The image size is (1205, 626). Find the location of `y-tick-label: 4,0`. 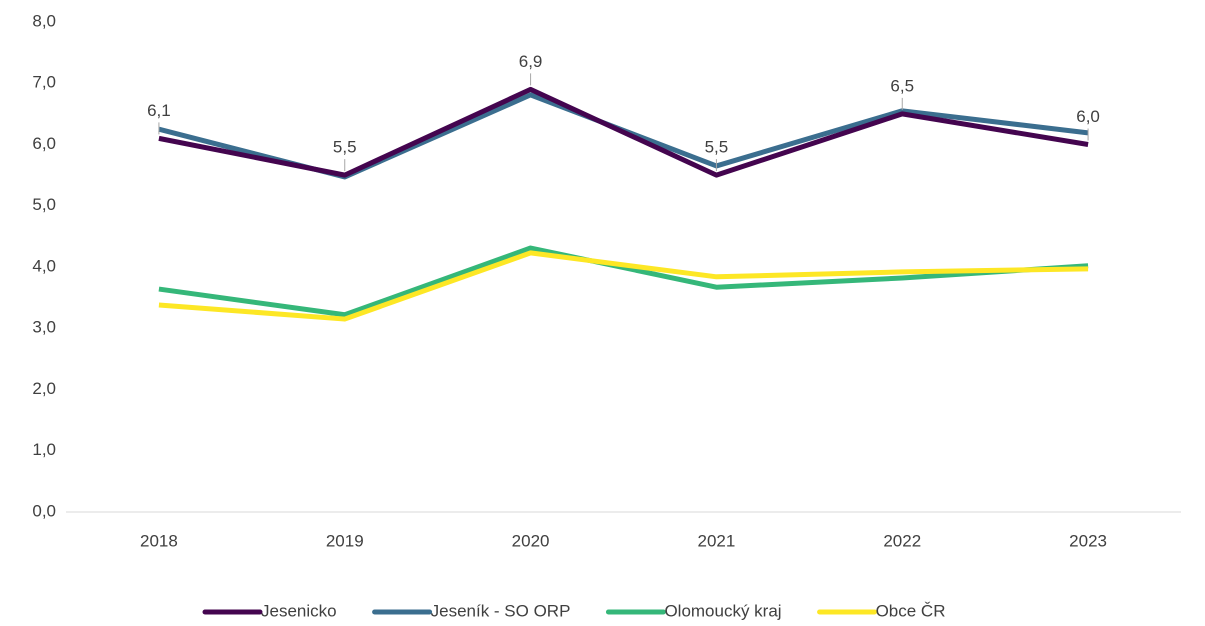

y-tick-label: 4,0 is located at coordinates (44, 265).